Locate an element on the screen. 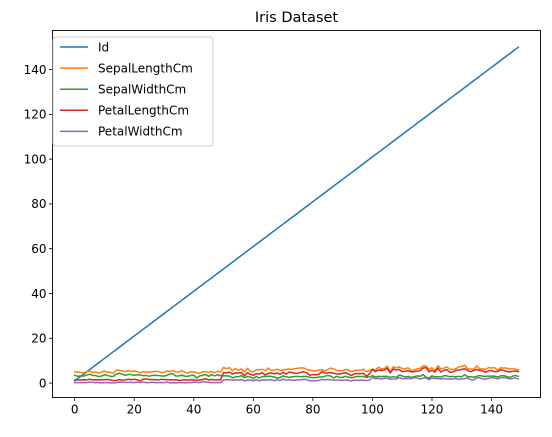  y-tick-label: 80 is located at coordinates (38, 204).